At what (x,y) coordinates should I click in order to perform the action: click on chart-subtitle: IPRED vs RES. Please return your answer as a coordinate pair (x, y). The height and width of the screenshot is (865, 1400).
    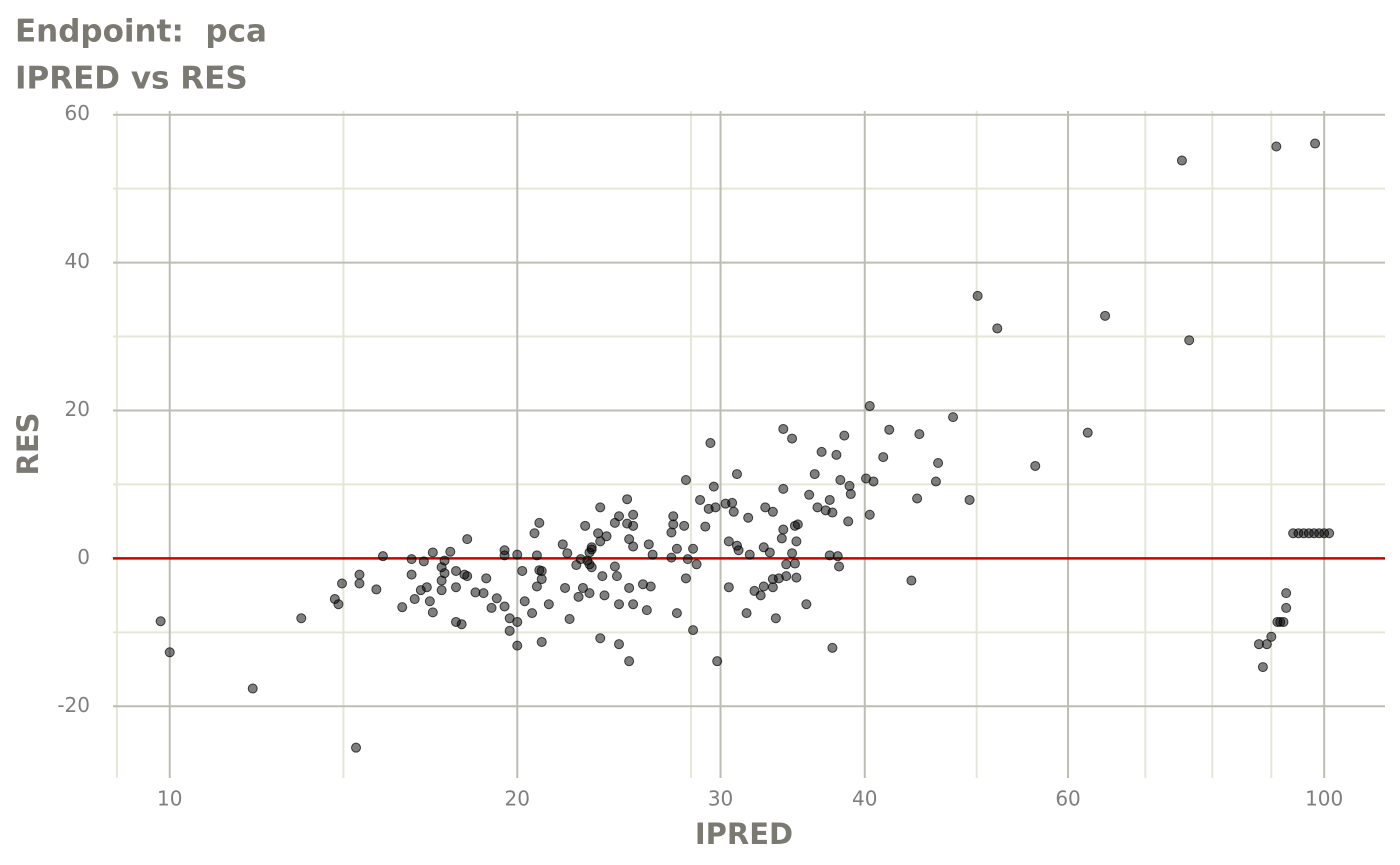
    Looking at the image, I should click on (131, 79).